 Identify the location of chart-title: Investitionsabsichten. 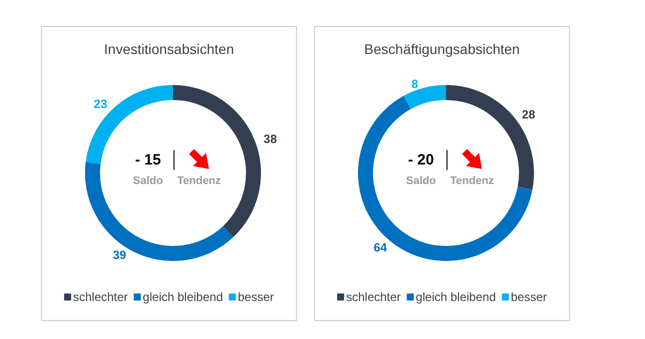
(169, 49).